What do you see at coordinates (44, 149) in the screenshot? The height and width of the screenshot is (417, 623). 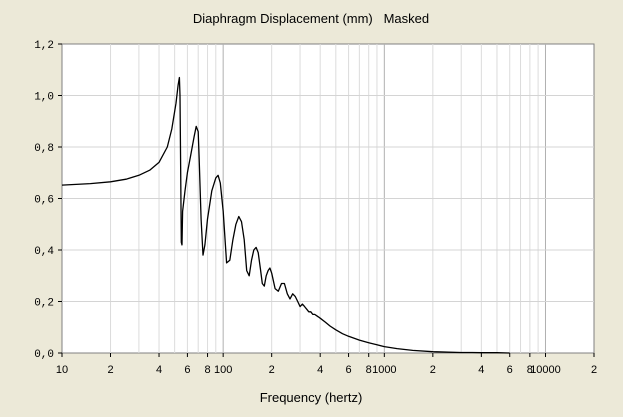 I see `y-tick-label: 0,8` at bounding box center [44, 149].